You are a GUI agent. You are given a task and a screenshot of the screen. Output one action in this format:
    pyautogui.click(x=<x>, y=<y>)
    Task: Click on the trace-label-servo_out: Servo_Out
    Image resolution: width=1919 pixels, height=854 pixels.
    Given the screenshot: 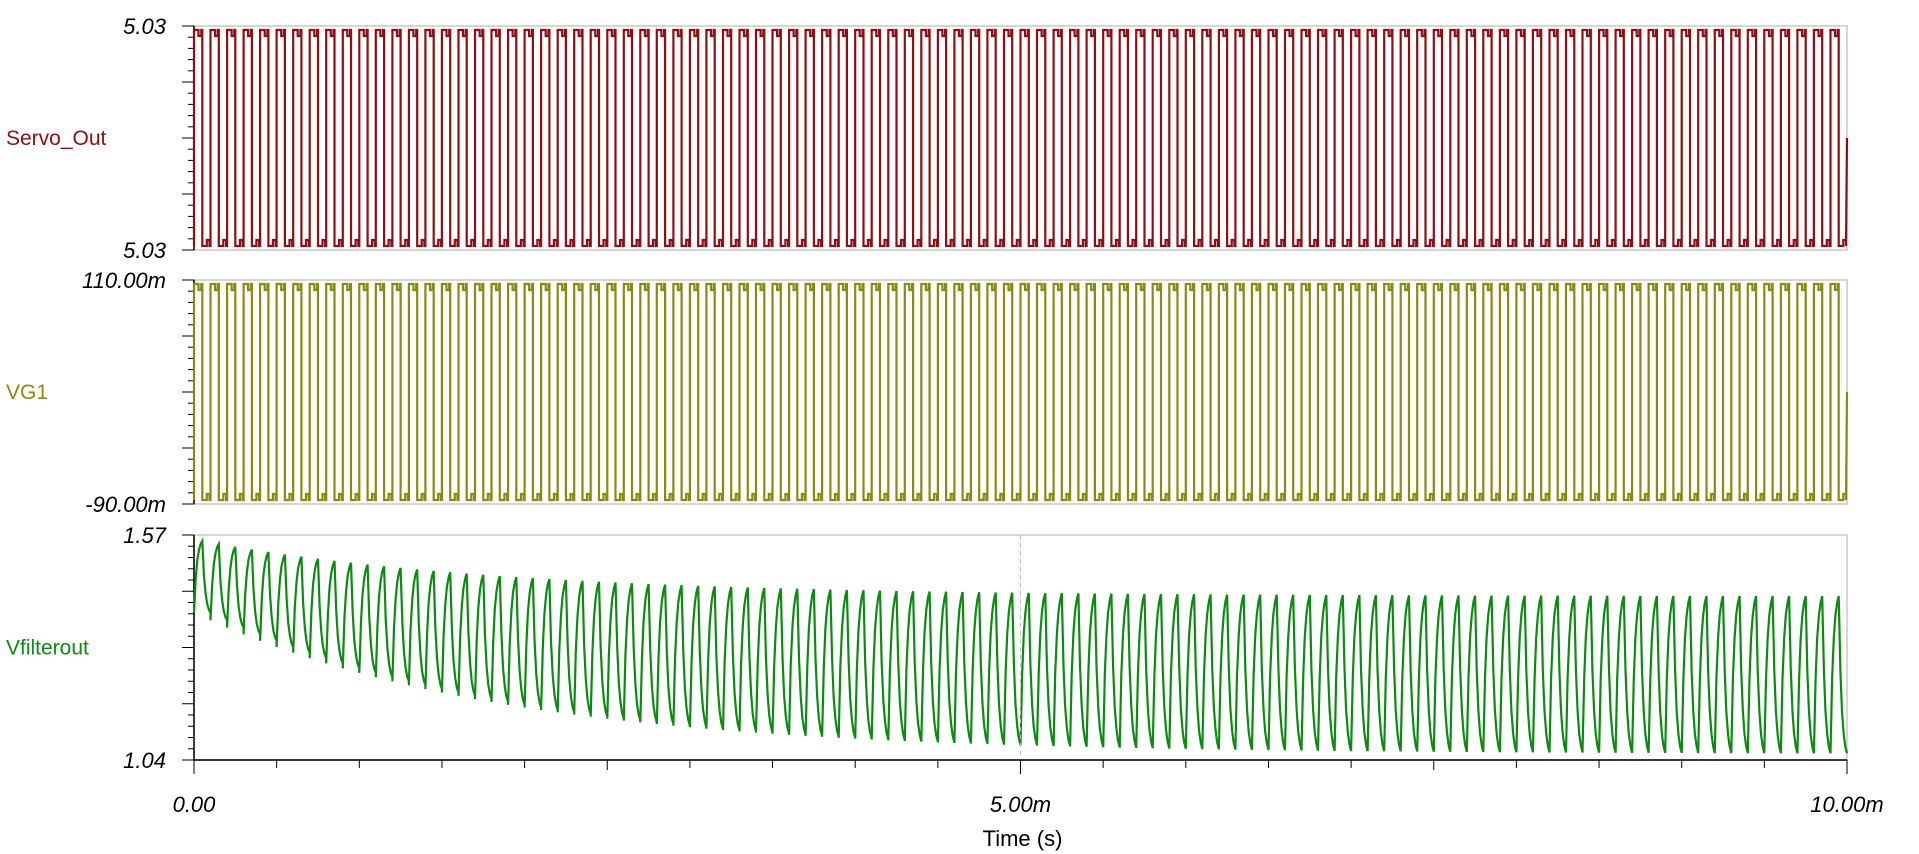 What is the action you would take?
    pyautogui.click(x=56, y=138)
    